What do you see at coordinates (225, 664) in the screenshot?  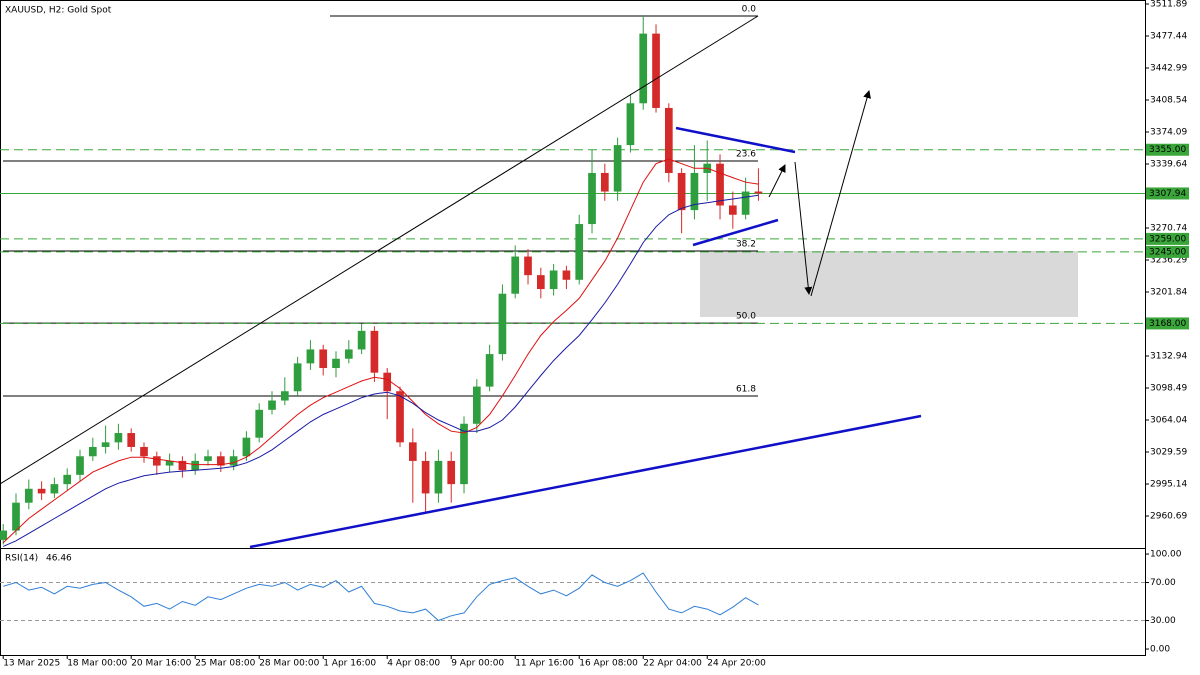 I see `x-tick-label: 25 Mar 08:00` at bounding box center [225, 664].